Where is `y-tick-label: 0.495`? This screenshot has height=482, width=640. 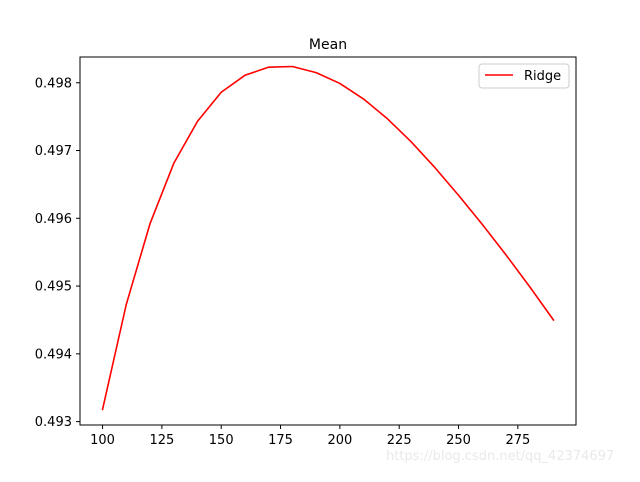 y-tick-label: 0.495 is located at coordinates (53, 287).